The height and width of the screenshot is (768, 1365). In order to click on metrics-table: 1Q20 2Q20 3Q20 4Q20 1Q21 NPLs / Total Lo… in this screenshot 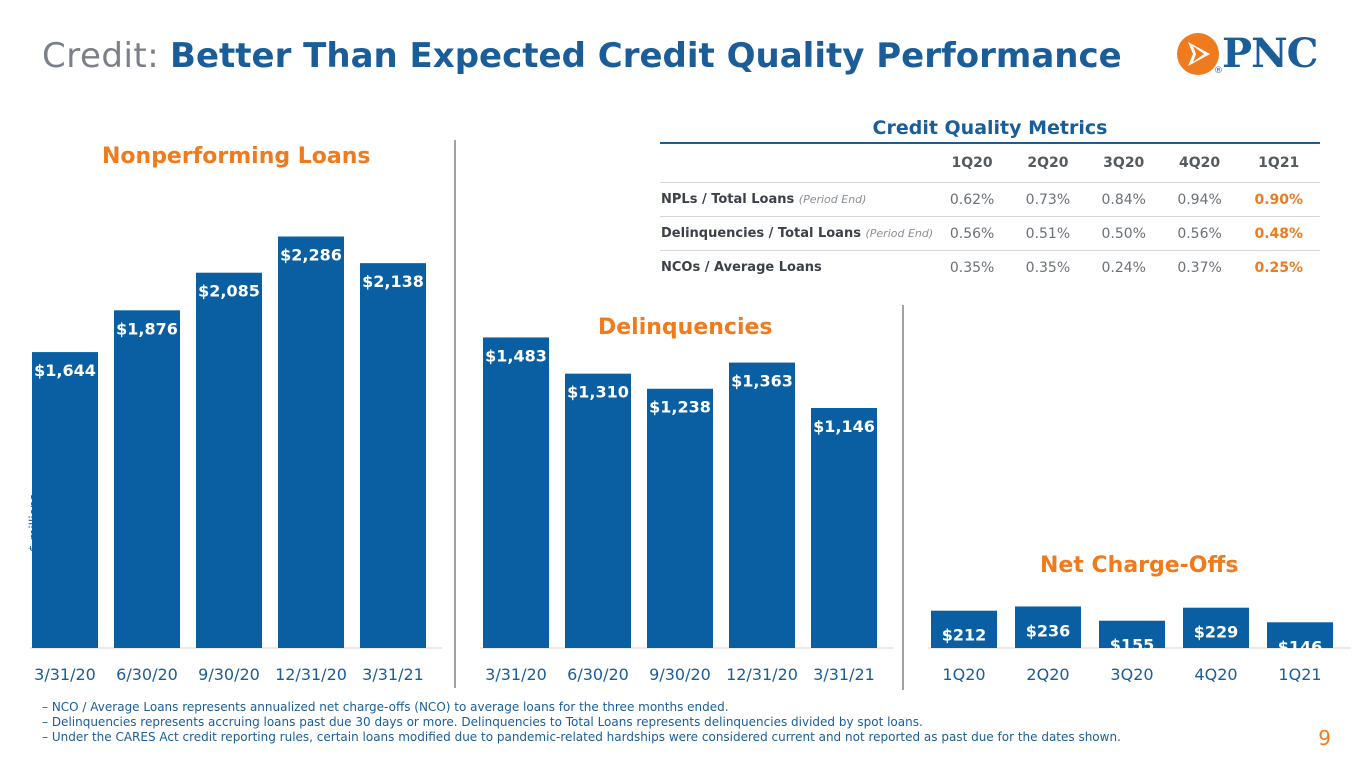, I will do `click(990, 213)`.